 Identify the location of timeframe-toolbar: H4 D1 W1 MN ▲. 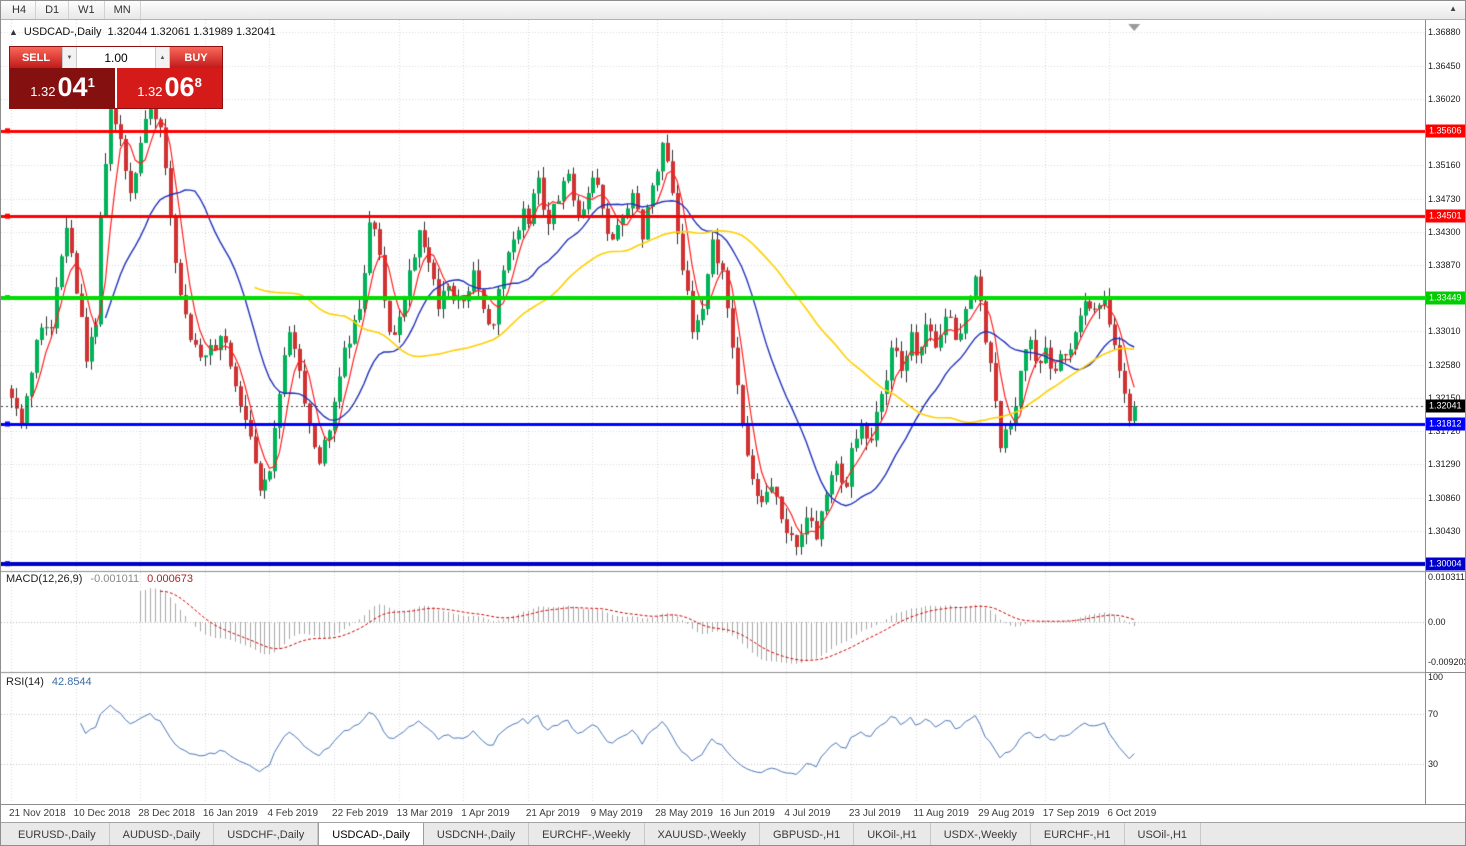
(733, 10).